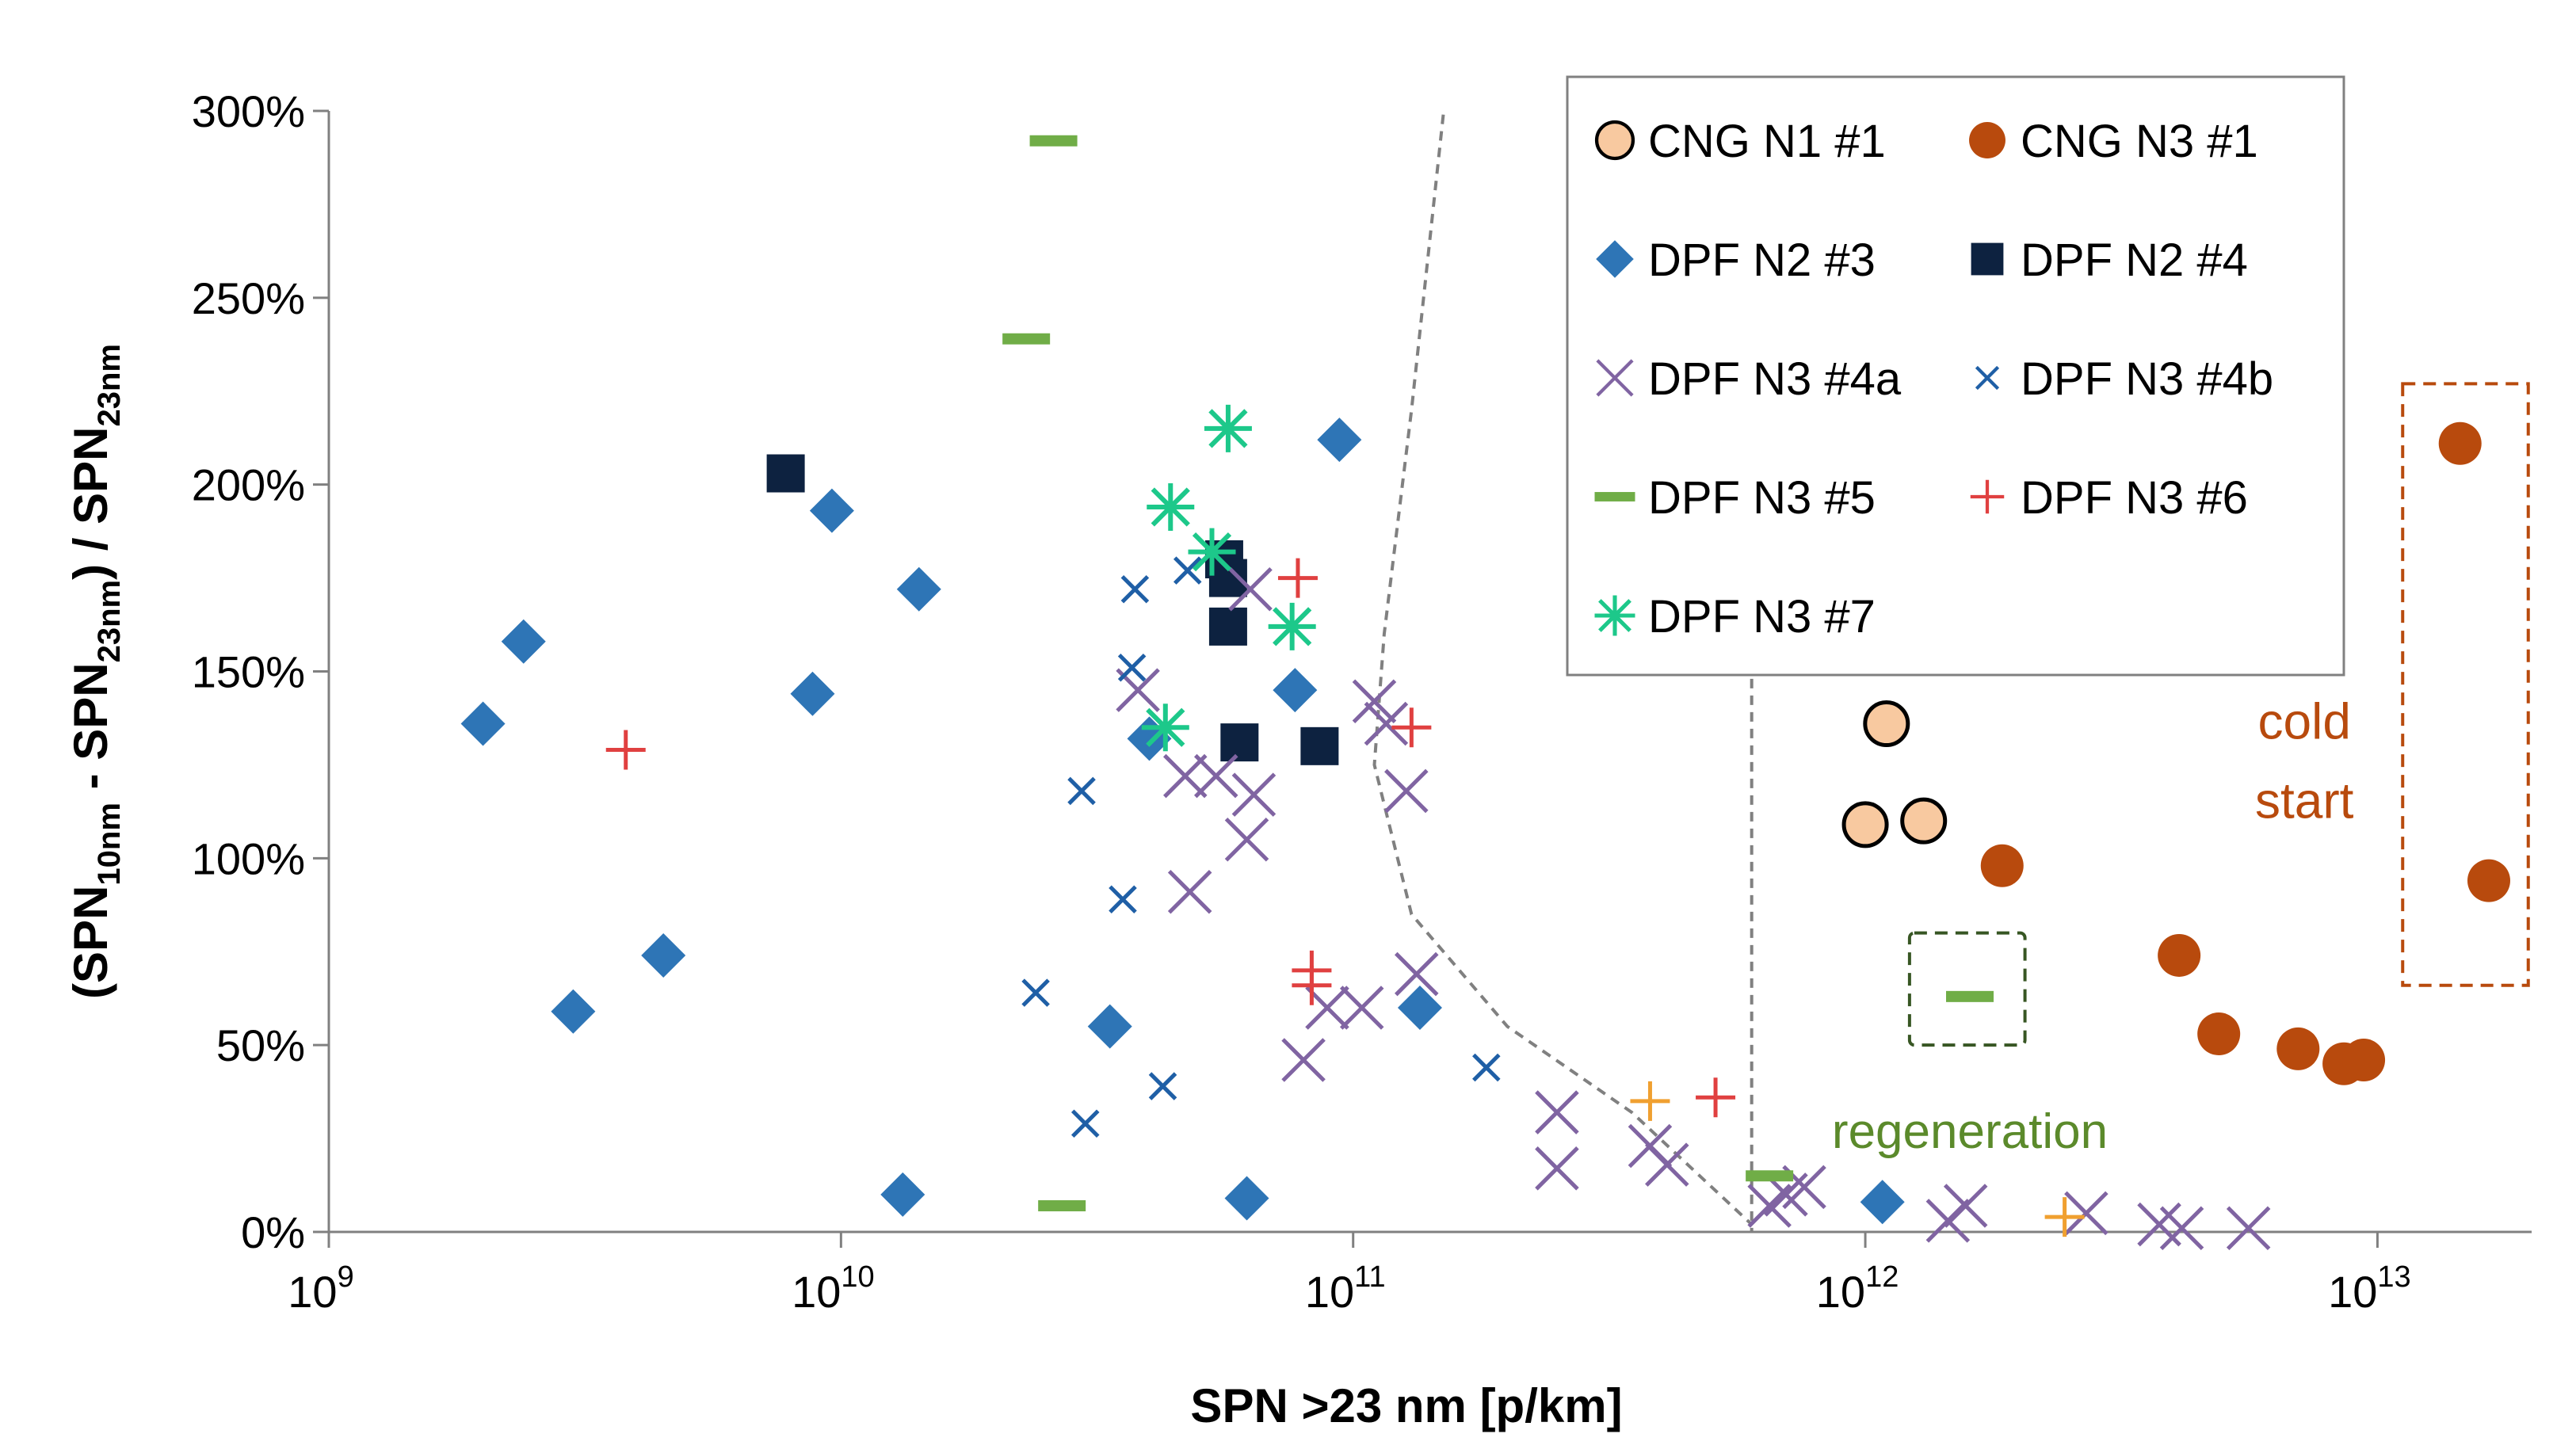 The height and width of the screenshot is (1449, 2576). Describe the element at coordinates (1735, 617) in the screenshot. I see `legend-item: DPF N3 #7` at that location.